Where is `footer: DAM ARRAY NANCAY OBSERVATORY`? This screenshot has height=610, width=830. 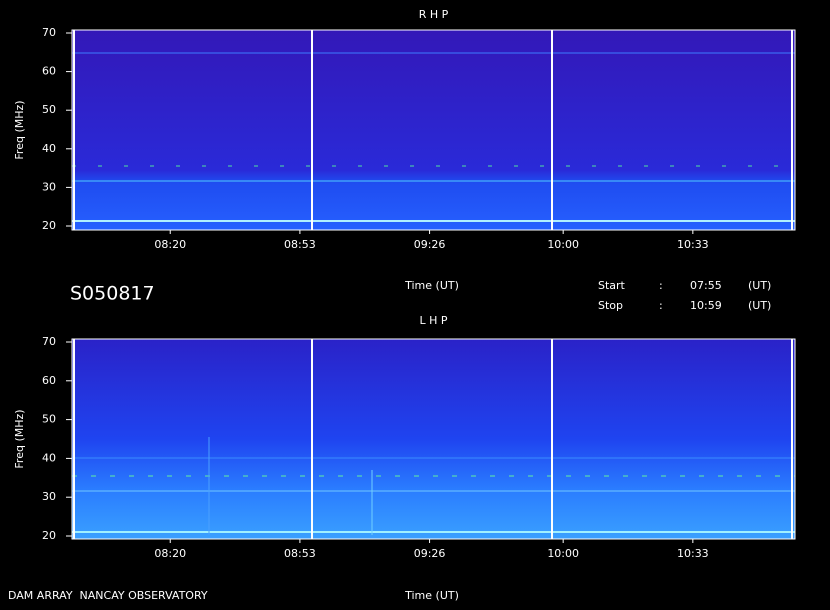
footer: DAM ARRAY NANCAY OBSERVATORY is located at coordinates (108, 595).